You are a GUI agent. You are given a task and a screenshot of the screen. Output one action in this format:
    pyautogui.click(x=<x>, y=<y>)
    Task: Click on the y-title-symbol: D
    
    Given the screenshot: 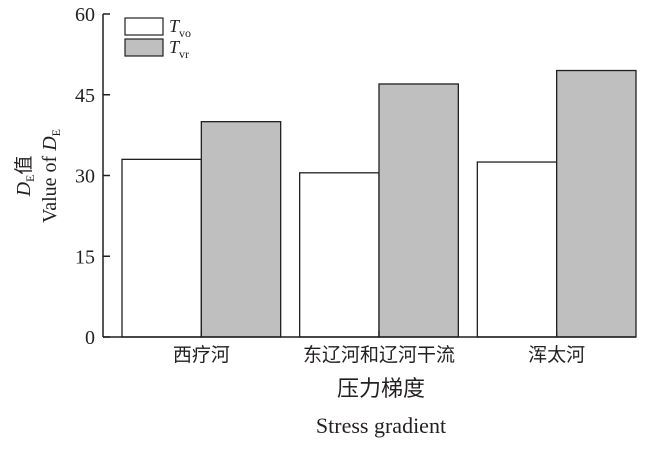 What is the action you would take?
    pyautogui.click(x=24, y=189)
    